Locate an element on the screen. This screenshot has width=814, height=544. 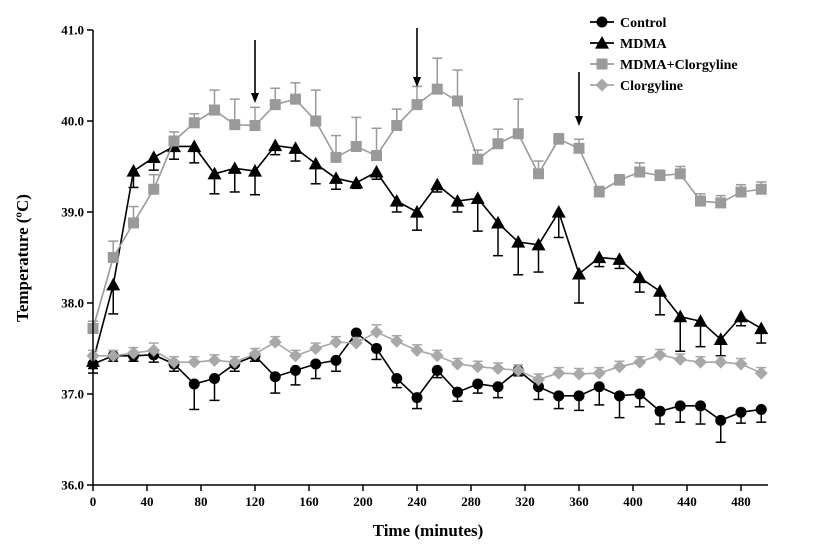
x-tick-label: 40 is located at coordinates (147, 501).